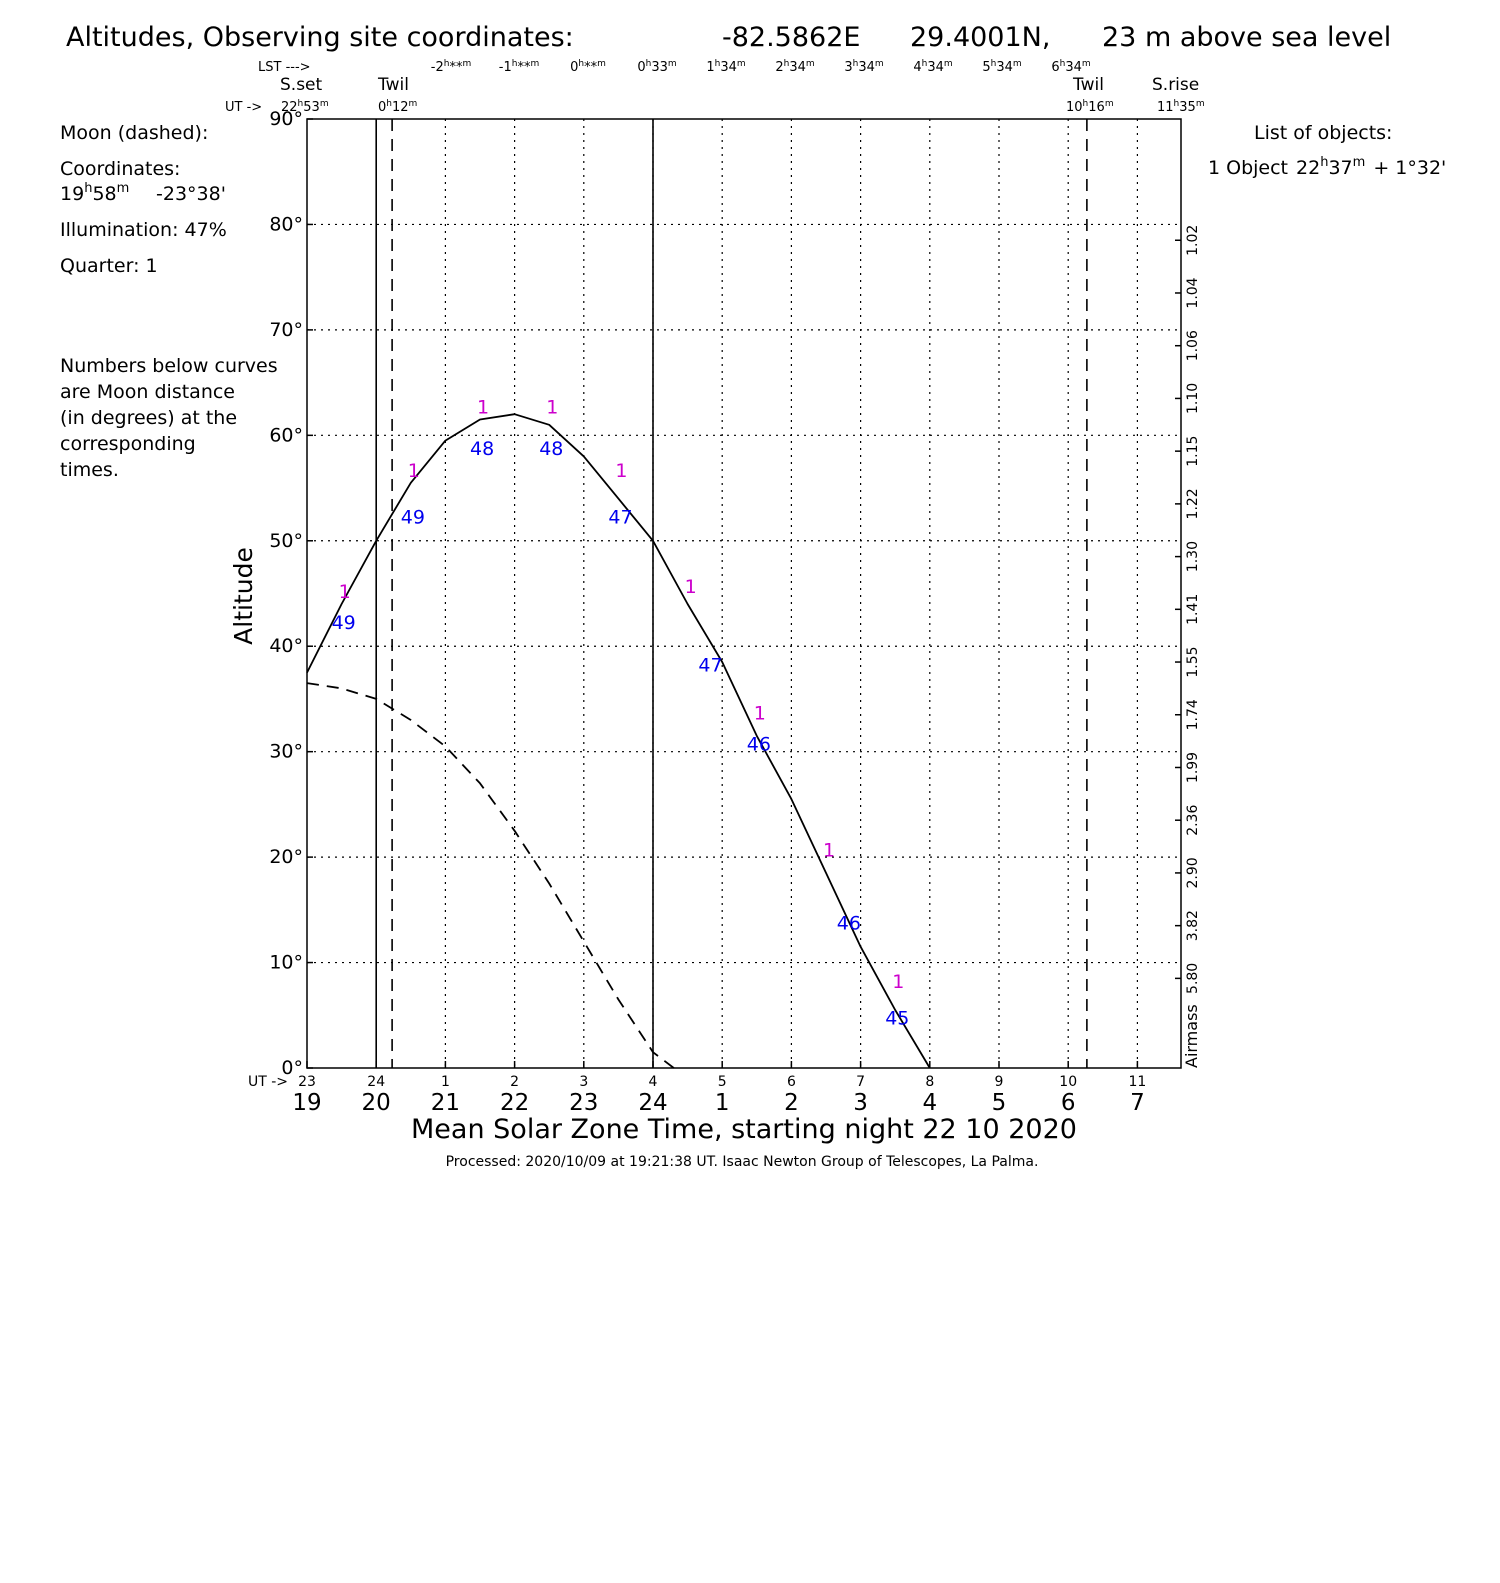 The width and height of the screenshot is (1500, 1583). Describe the element at coordinates (725, 67) in the screenshot. I see `lst-tick-label: 1h34m` at that location.